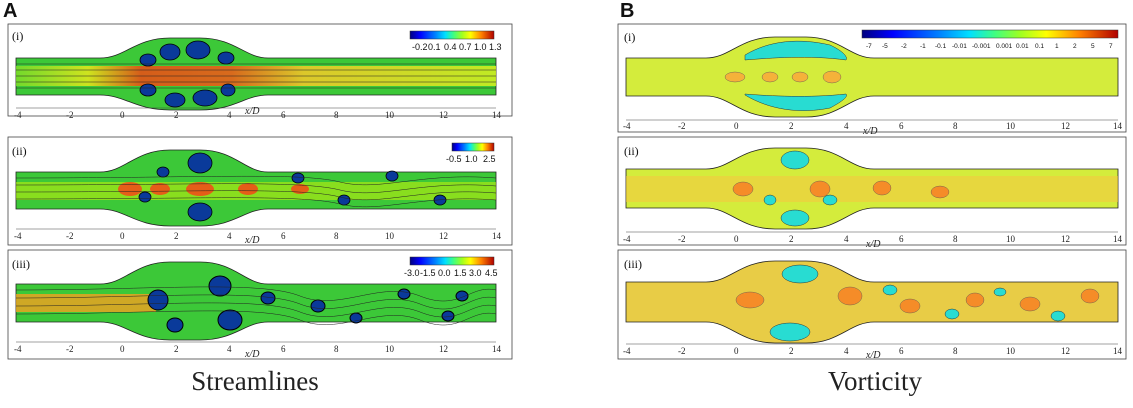 The image size is (1133, 408). What do you see at coordinates (1004, 46) in the screenshot?
I see `svg-text: 0.001` at bounding box center [1004, 46].